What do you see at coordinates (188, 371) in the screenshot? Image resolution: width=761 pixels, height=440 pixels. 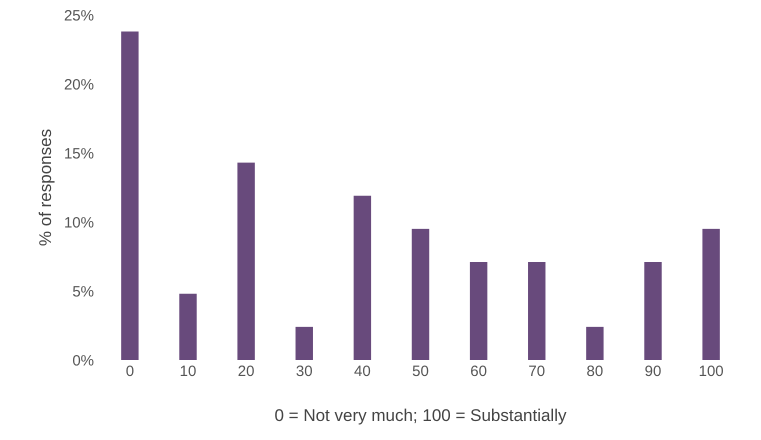 I see `x-tick-label: 10` at bounding box center [188, 371].